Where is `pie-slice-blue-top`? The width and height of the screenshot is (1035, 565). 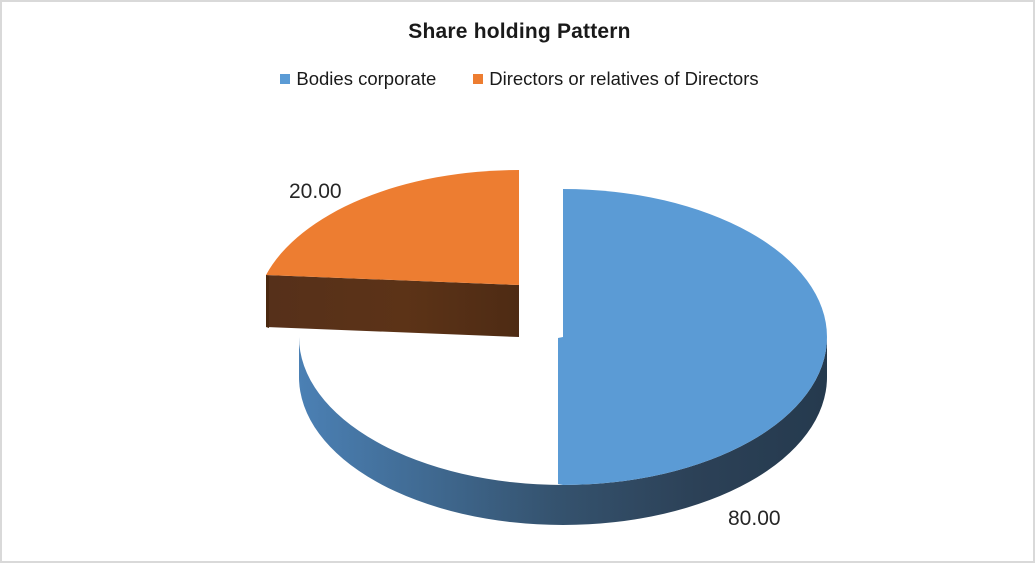 pie-slice-blue-top is located at coordinates (695, 337).